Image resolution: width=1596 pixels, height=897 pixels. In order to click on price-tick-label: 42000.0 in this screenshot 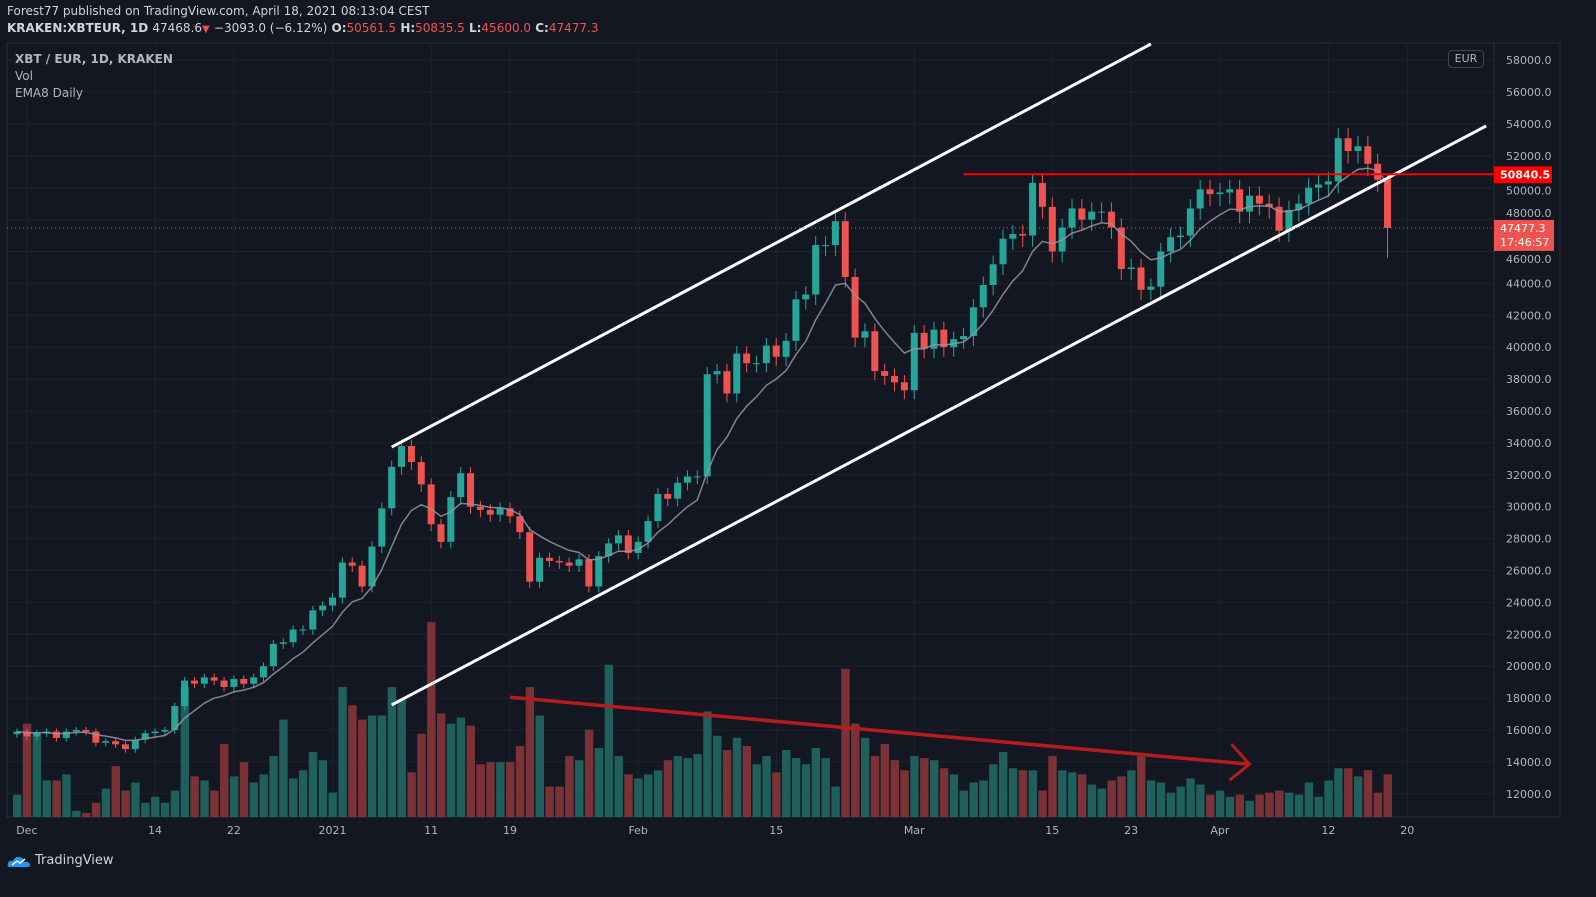, I will do `click(1529, 315)`.